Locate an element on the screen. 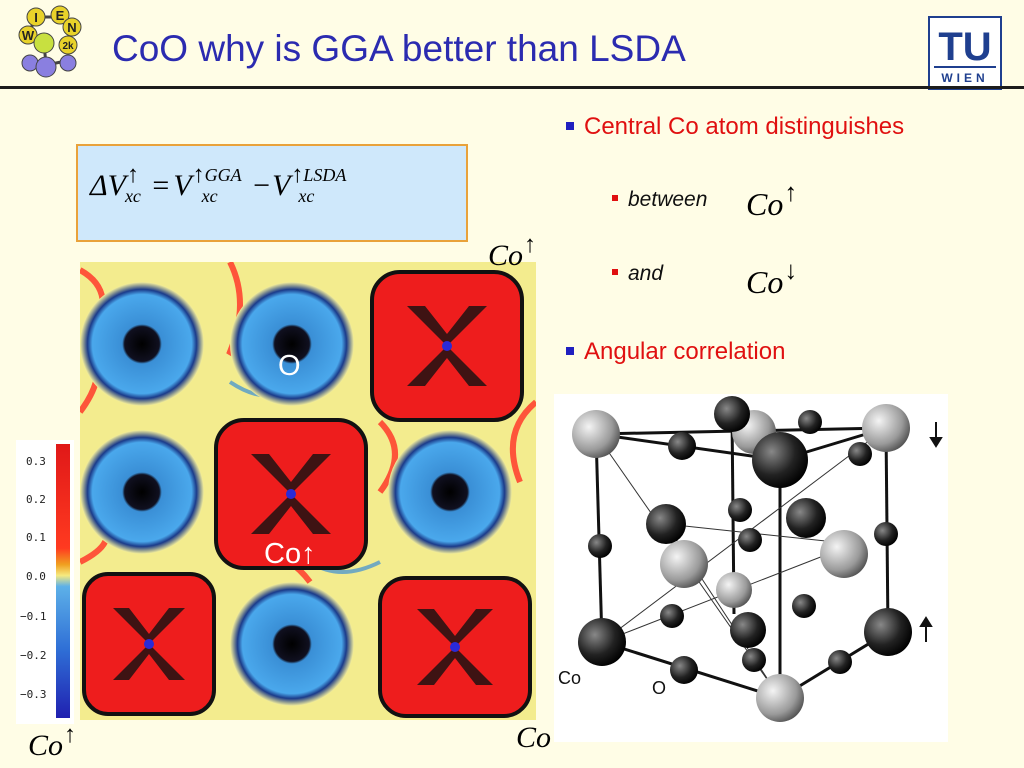  tu-wien-logo-icon: TU WIEN is located at coordinates (965, 53).